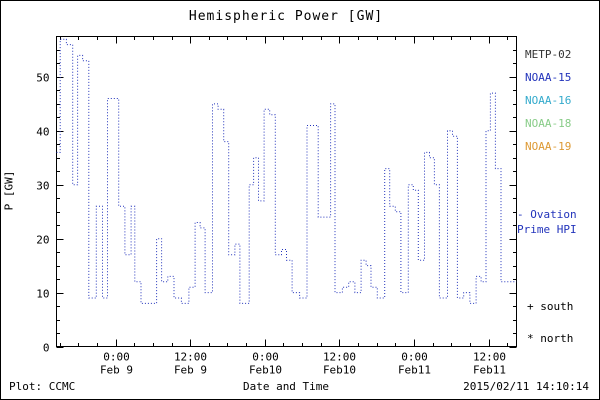 This screenshot has height=400, width=600. Describe the element at coordinates (548, 77) in the screenshot. I see `legend-item-noaa-15: NOAA-15` at that location.